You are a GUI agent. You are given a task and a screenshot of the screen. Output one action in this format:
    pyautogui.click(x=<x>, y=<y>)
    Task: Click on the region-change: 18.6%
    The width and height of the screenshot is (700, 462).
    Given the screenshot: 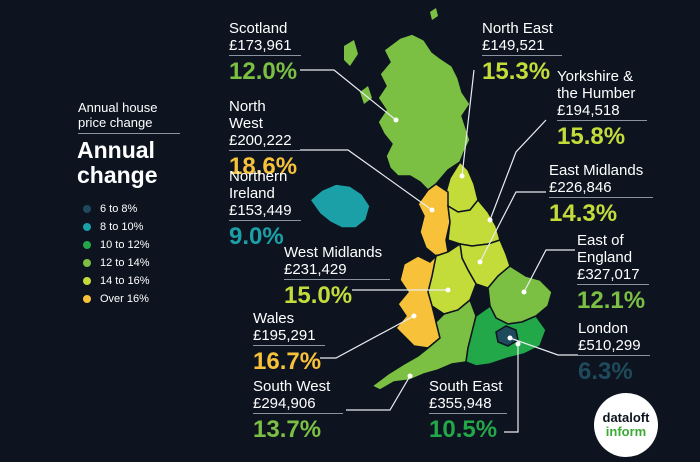 What is the action you would take?
    pyautogui.click(x=263, y=166)
    